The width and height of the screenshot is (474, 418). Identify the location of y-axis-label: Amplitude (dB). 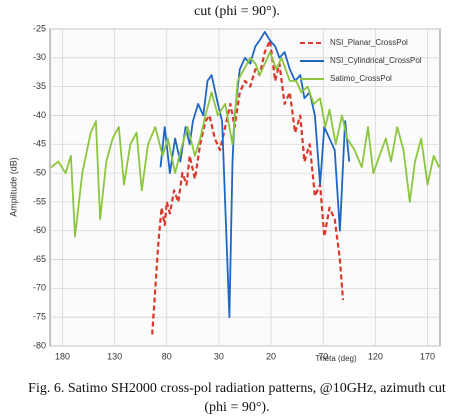
(13, 187).